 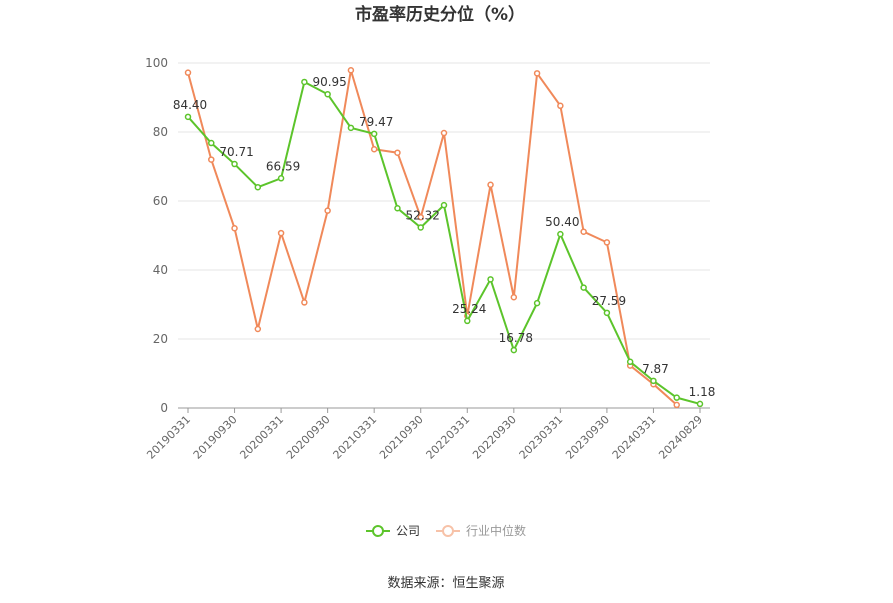 What do you see at coordinates (609, 301) in the screenshot?
I see `data-label: 27.59` at bounding box center [609, 301].